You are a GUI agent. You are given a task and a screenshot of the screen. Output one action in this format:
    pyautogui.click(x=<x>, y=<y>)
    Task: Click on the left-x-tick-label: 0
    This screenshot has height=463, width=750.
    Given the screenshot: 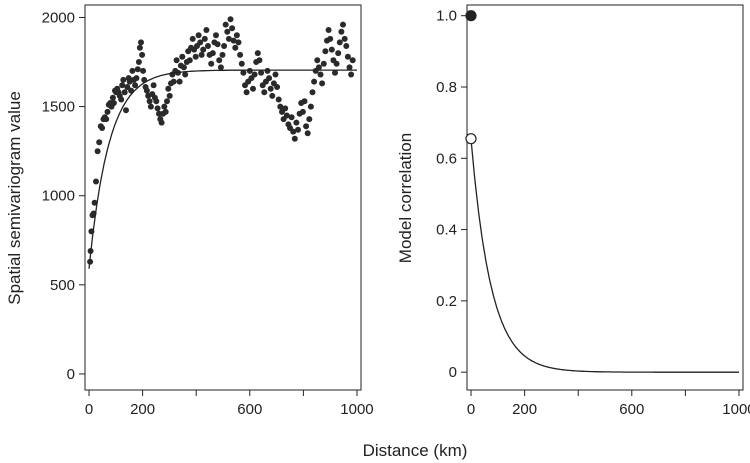 What is the action you would take?
    pyautogui.click(x=89, y=409)
    